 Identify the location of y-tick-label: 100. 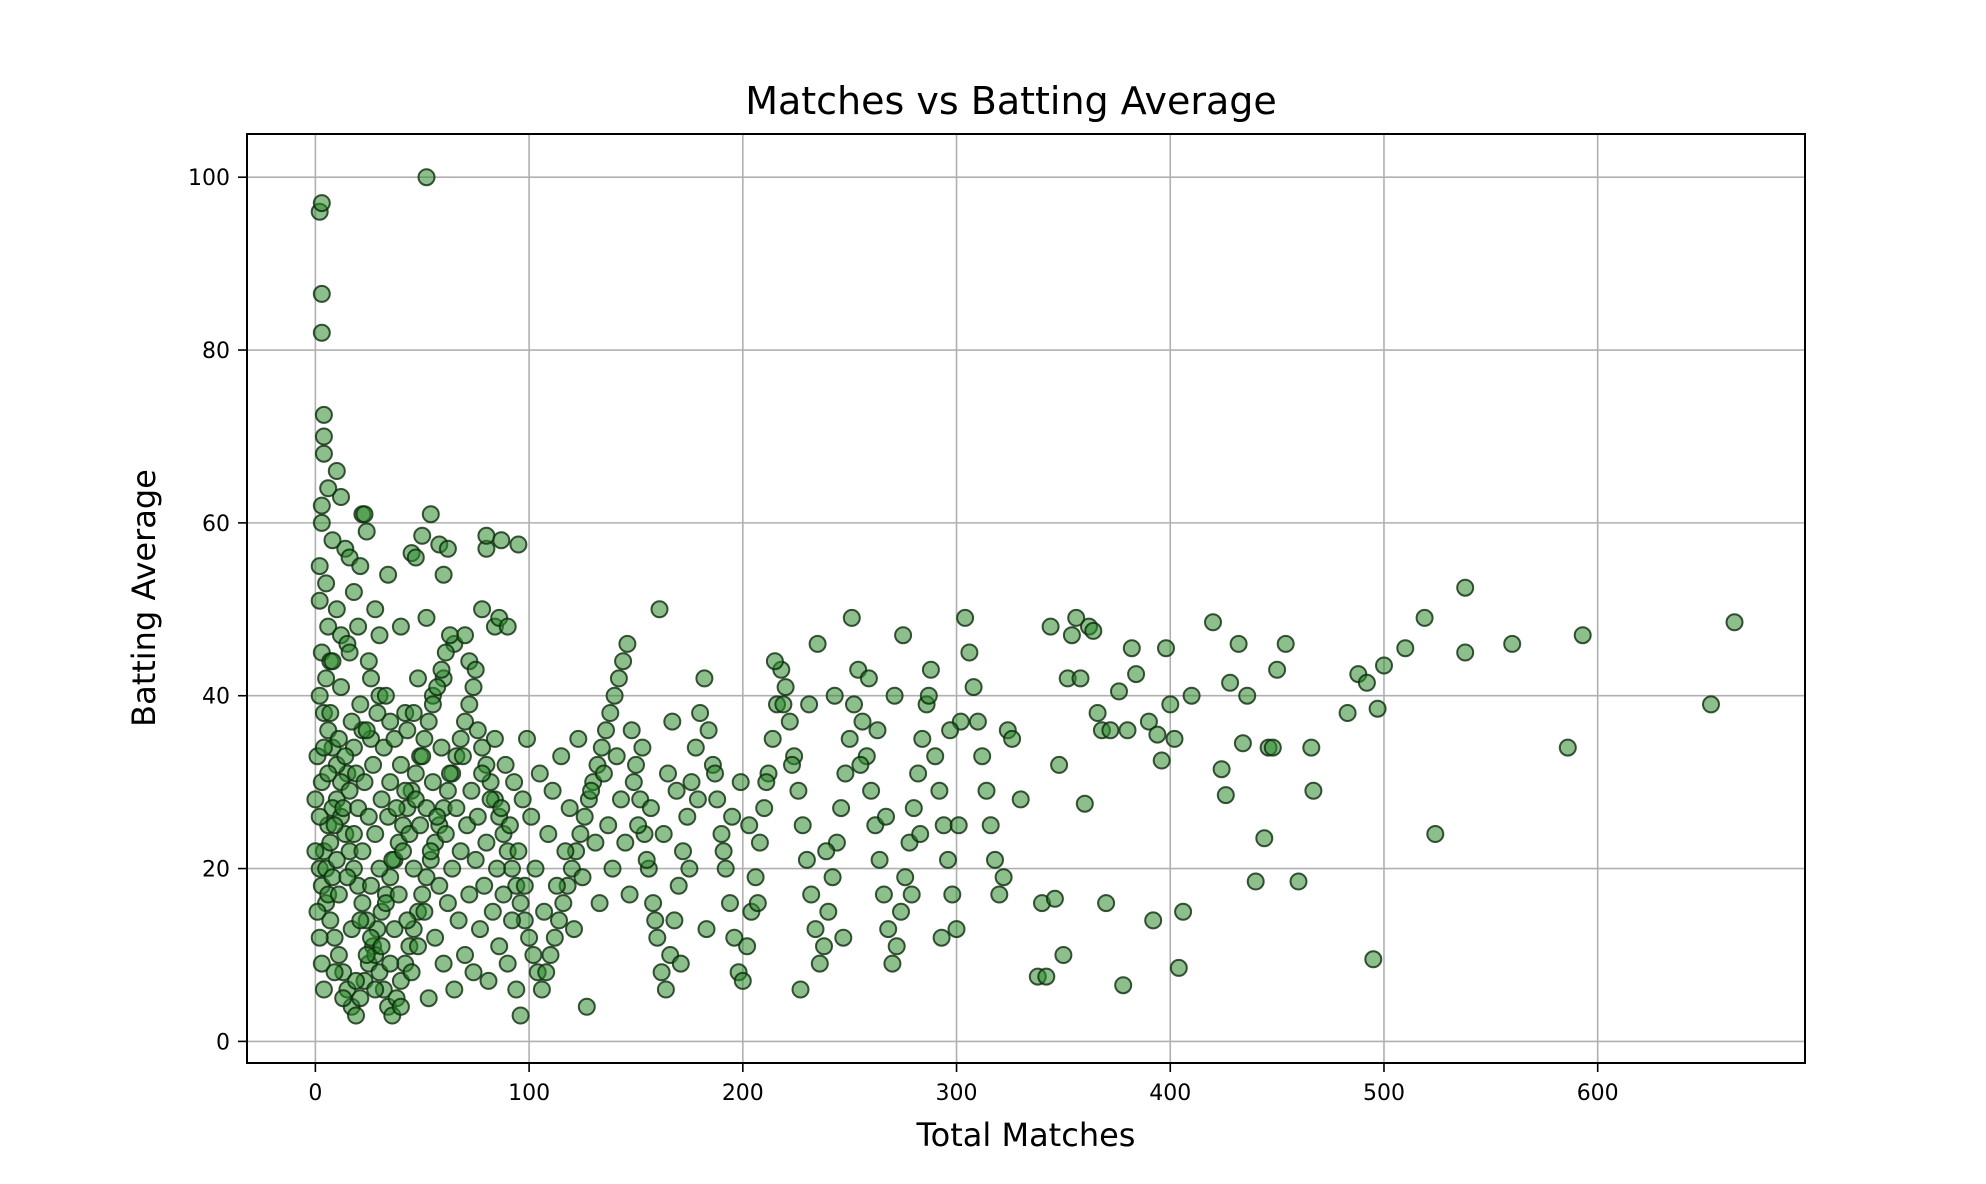
(209, 178).